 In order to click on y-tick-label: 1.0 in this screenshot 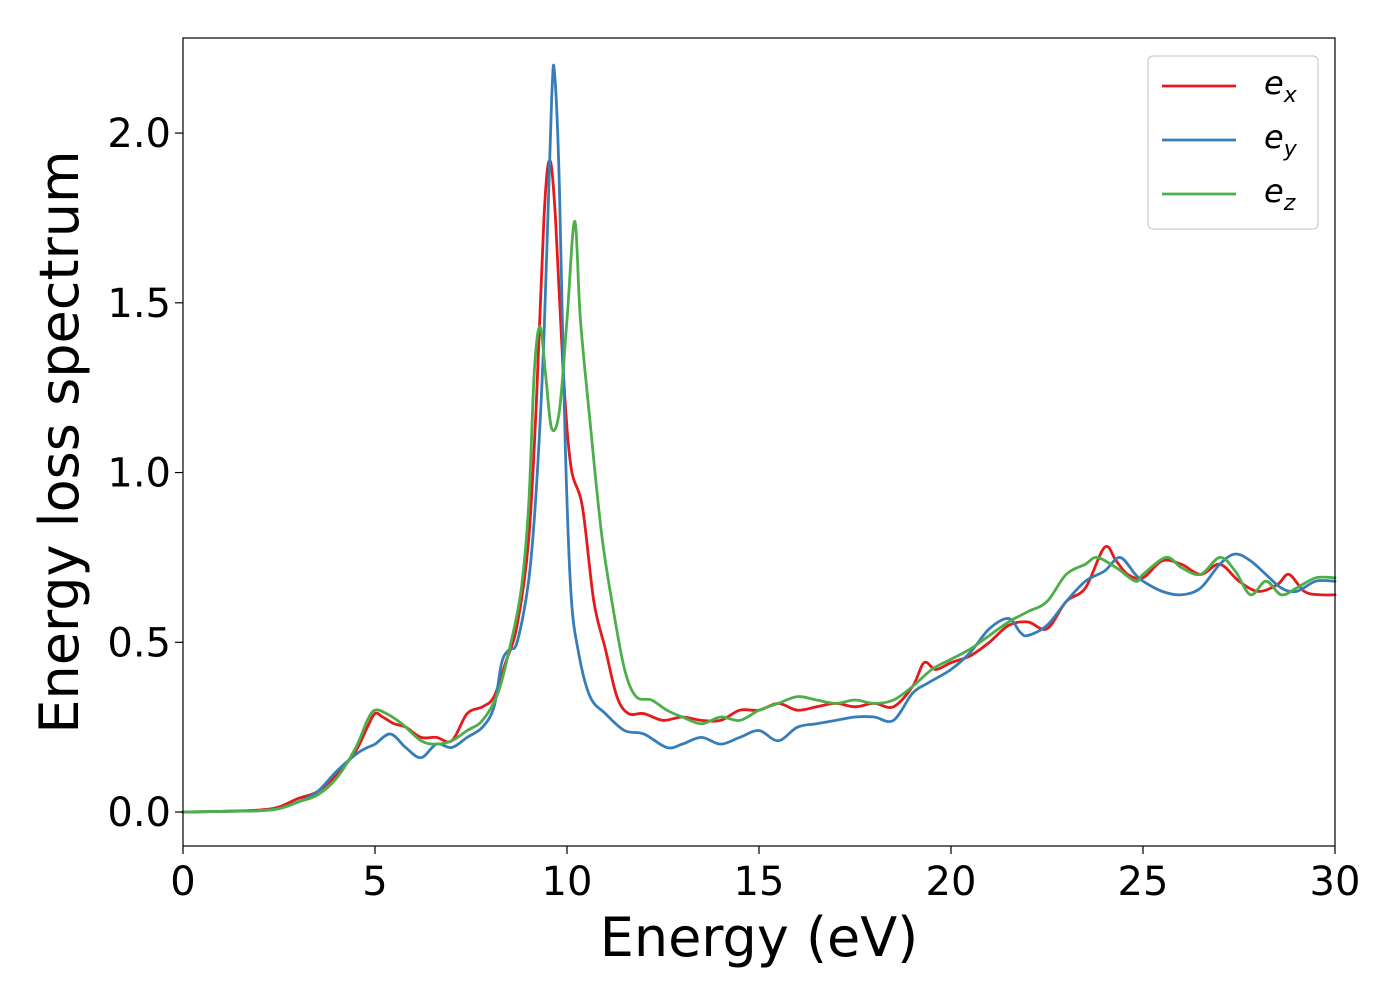, I will do `click(139, 474)`.